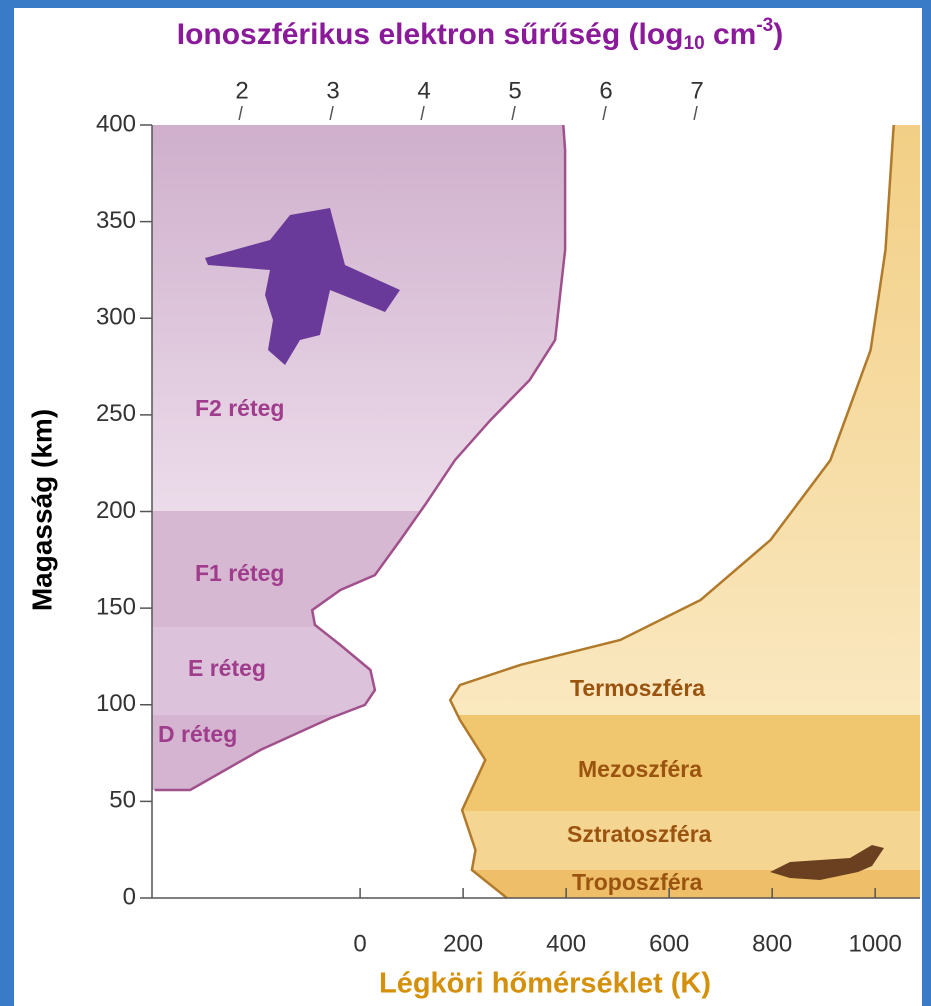  I want to click on x2-tick-label: 6, so click(605, 90).